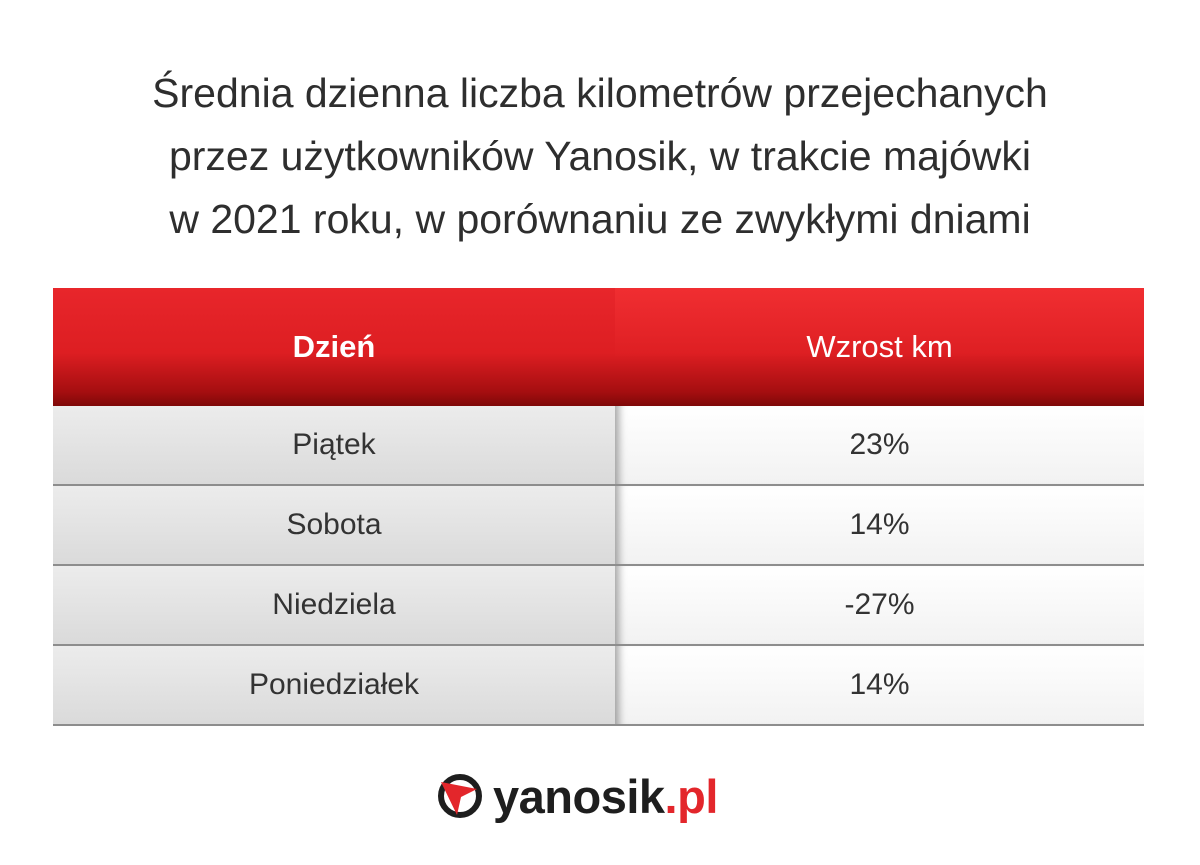 The image size is (1200, 865). I want to click on cell-day: Poniedziałek, so click(334, 685).